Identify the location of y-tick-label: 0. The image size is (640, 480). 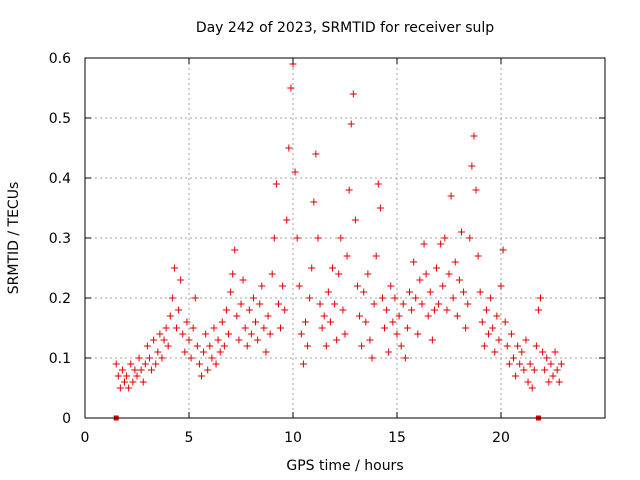
(66, 419).